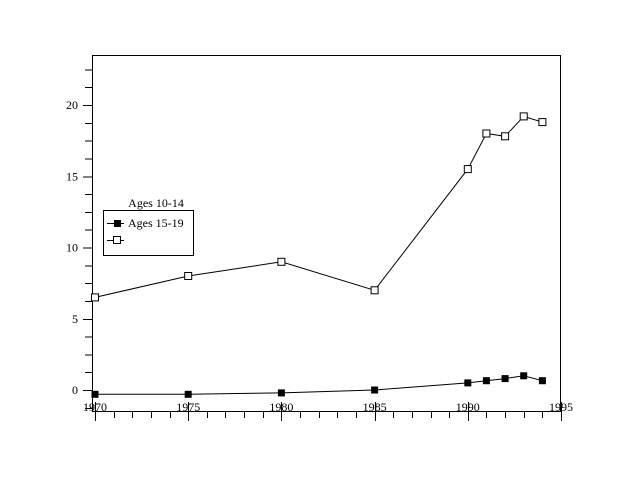 The height and width of the screenshot is (494, 632). Describe the element at coordinates (542, 381) in the screenshot. I see `data-point-ages-10-14-1994` at that location.